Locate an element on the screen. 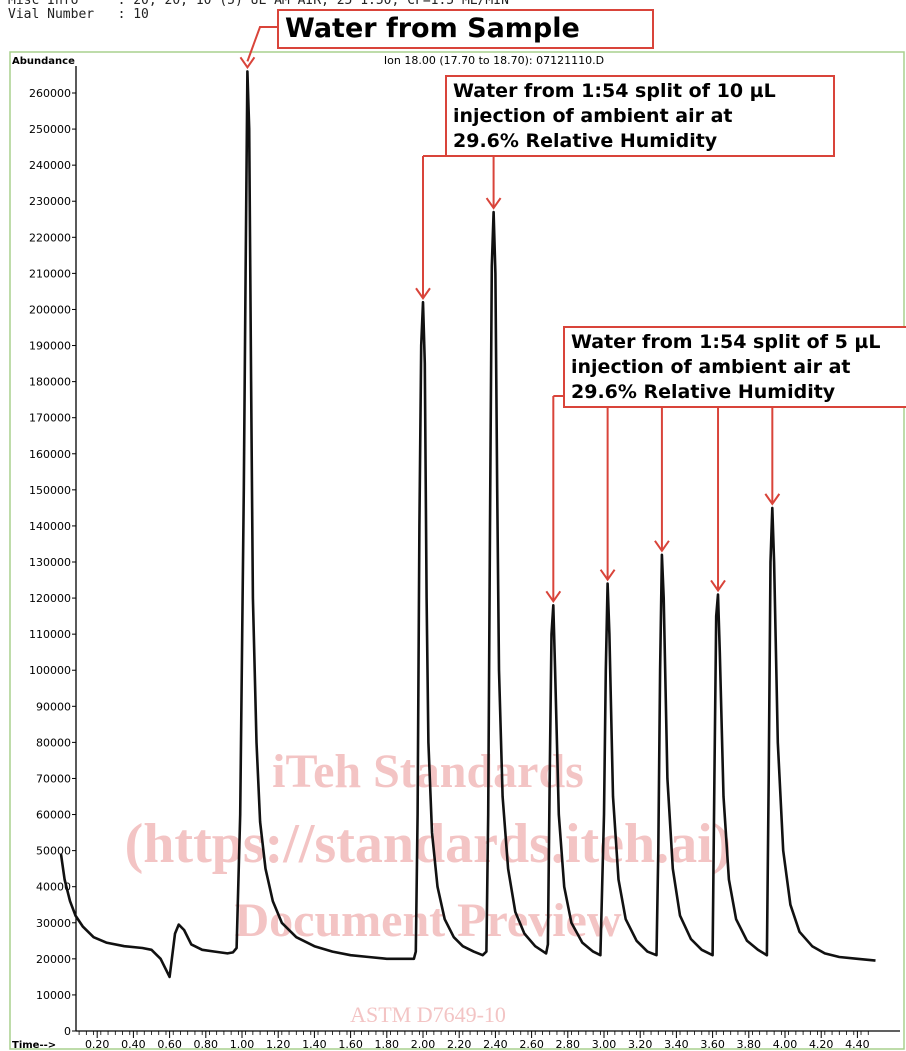 The height and width of the screenshot is (1051, 906). x-tick-label: 1.00 is located at coordinates (242, 1044).